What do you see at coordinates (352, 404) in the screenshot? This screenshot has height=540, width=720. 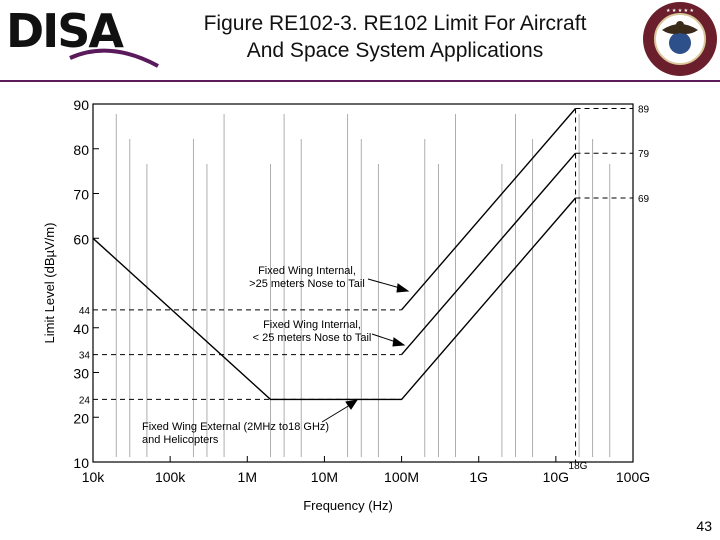 I see `arrowhead-external-icon` at bounding box center [352, 404].